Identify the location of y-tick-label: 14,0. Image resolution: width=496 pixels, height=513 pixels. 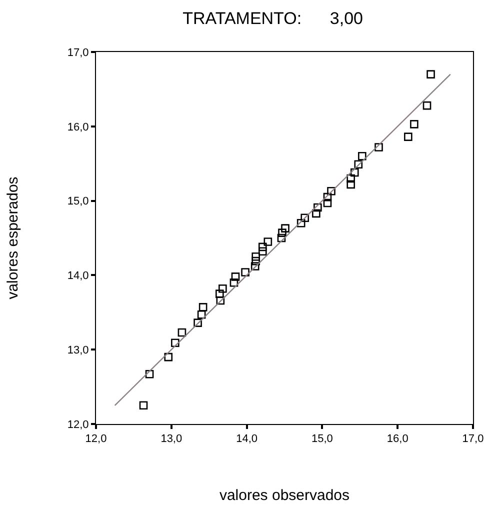
(78, 276).